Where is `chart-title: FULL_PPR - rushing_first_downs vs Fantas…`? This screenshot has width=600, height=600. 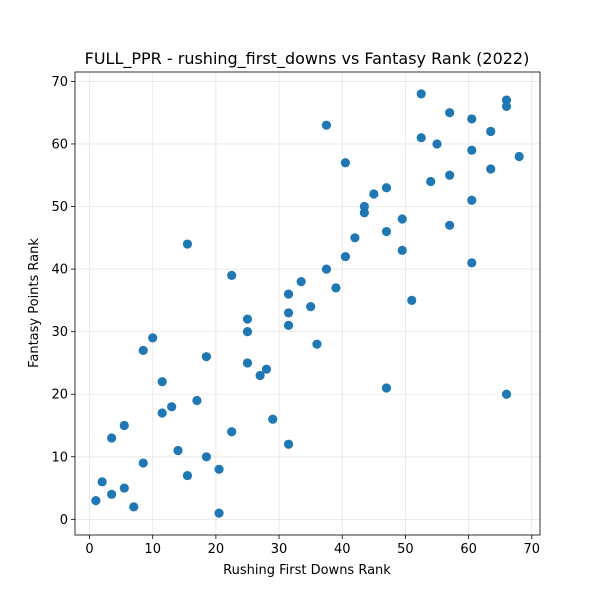 chart-title: FULL_PPR - rushing_first_downs vs Fantas… is located at coordinates (307, 59).